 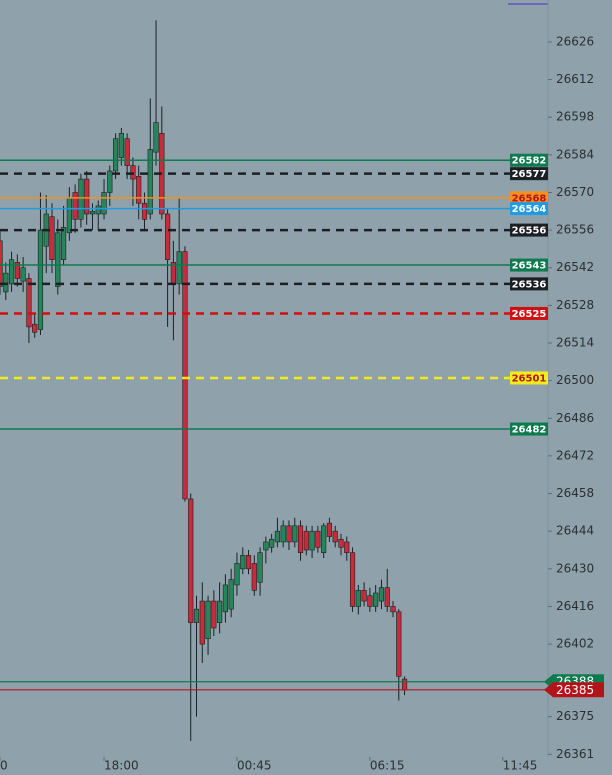 I want to click on y-tick-label: 26402, so click(x=575, y=644).